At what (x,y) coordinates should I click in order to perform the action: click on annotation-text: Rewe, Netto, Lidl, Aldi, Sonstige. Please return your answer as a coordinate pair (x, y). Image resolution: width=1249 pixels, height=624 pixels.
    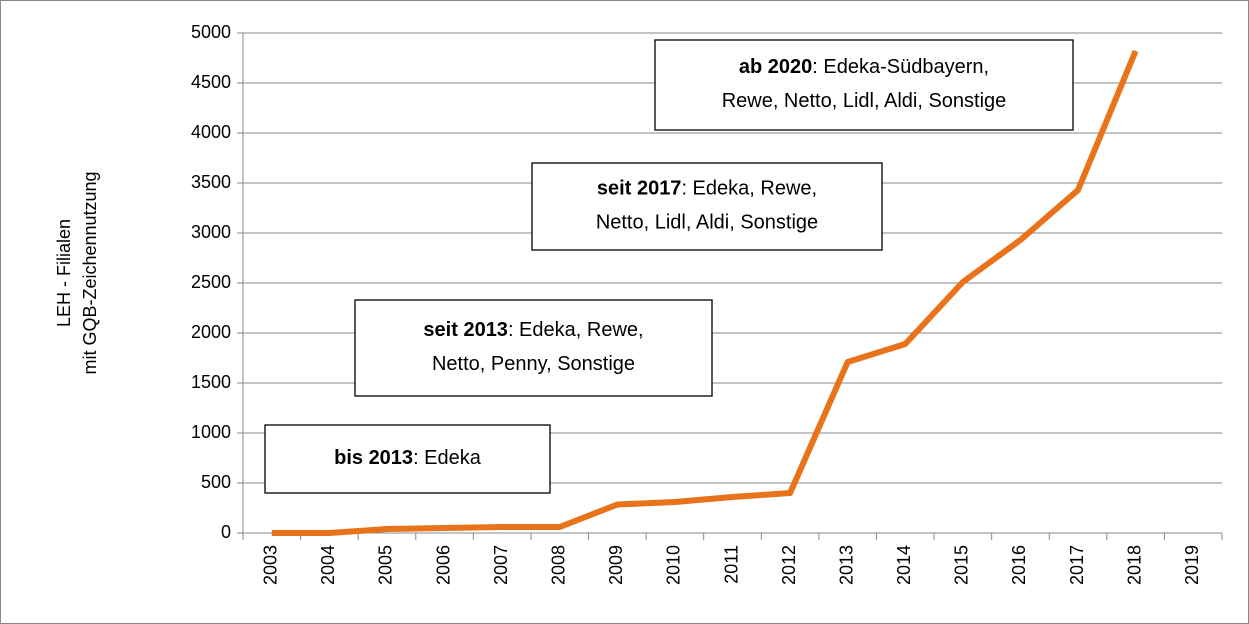
    Looking at the image, I should click on (864, 101).